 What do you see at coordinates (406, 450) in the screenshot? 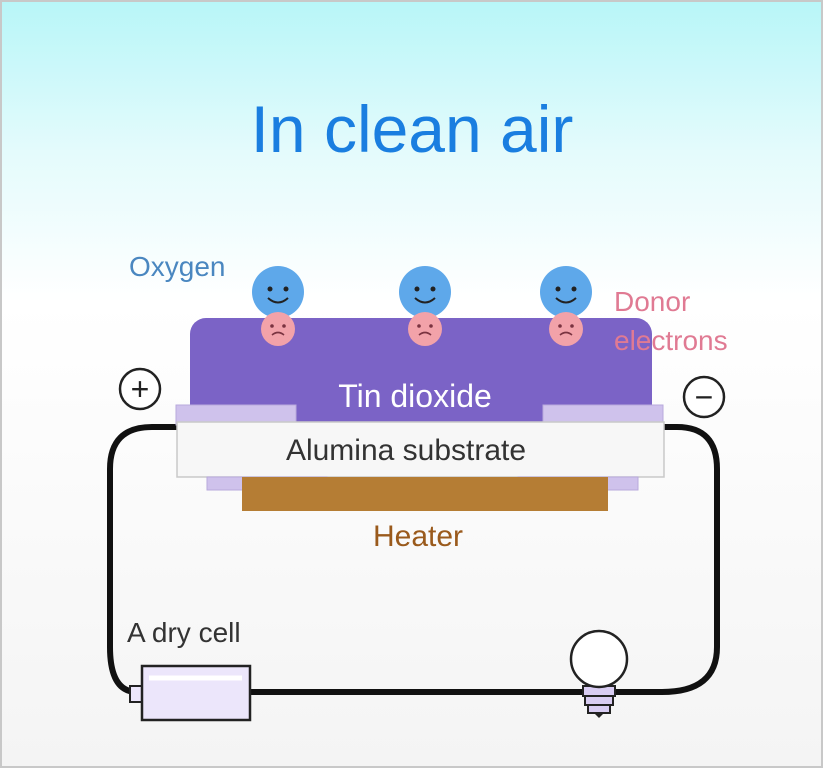
I see `alumina-substrate-label: Alumina substrate` at bounding box center [406, 450].